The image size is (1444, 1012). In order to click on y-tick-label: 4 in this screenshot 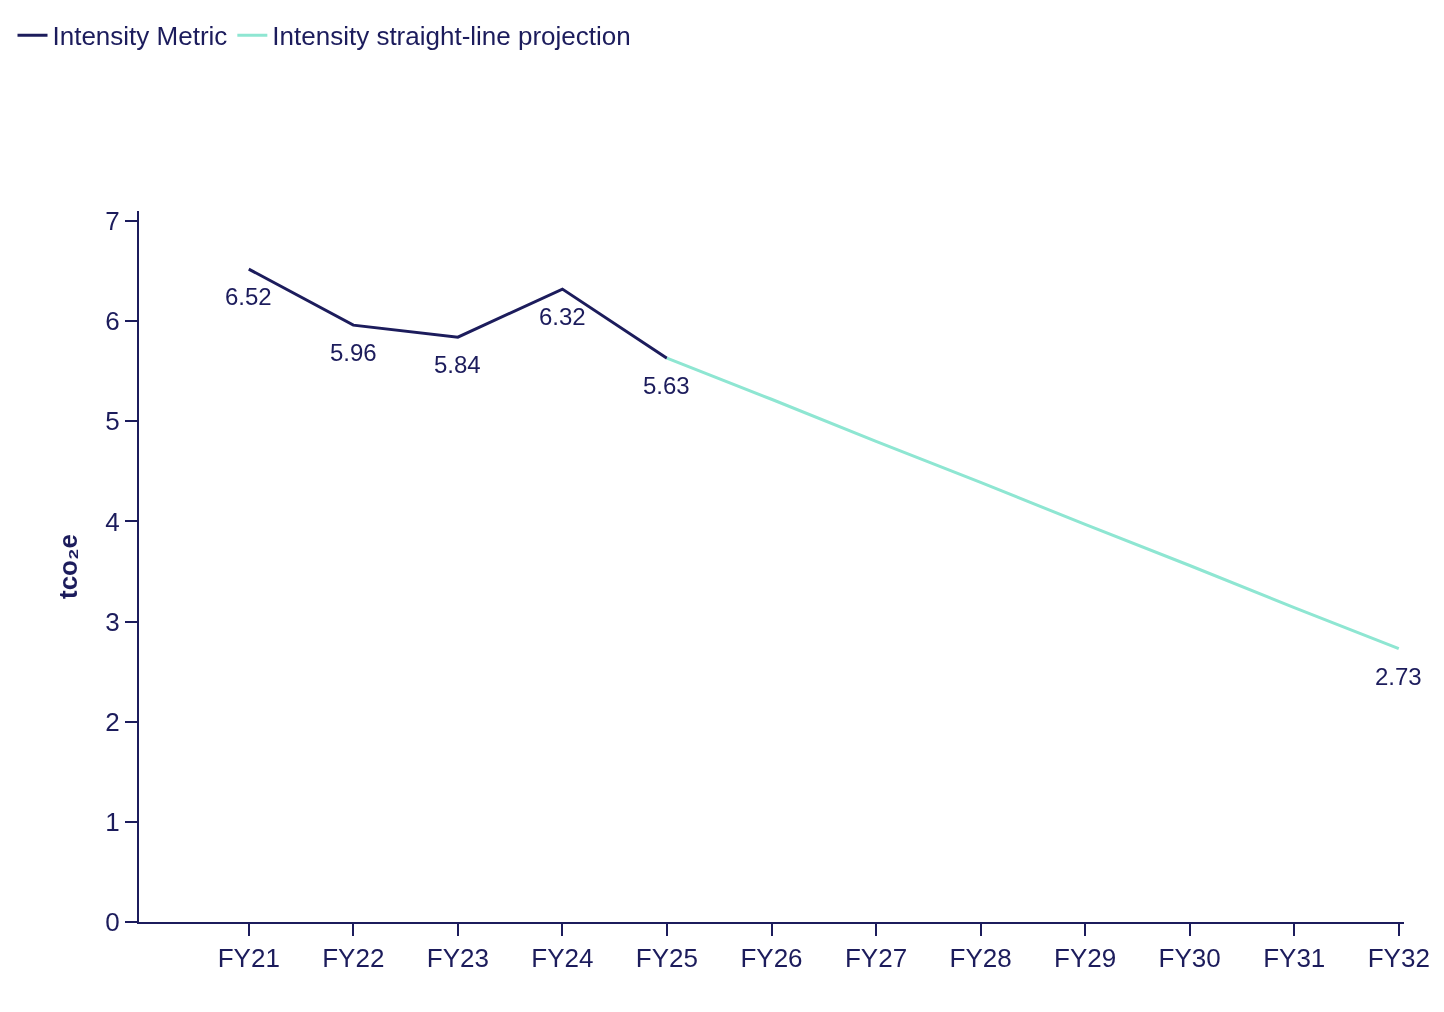, I will do `click(112, 521)`.